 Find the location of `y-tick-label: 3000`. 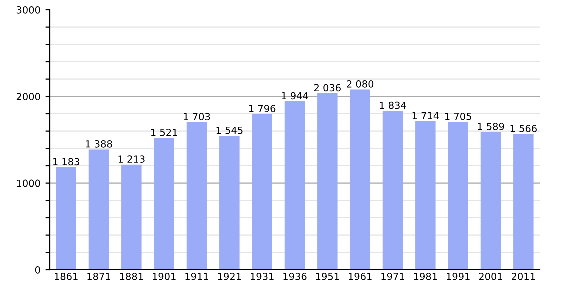

y-tick-label: 3000 is located at coordinates (28, 10).